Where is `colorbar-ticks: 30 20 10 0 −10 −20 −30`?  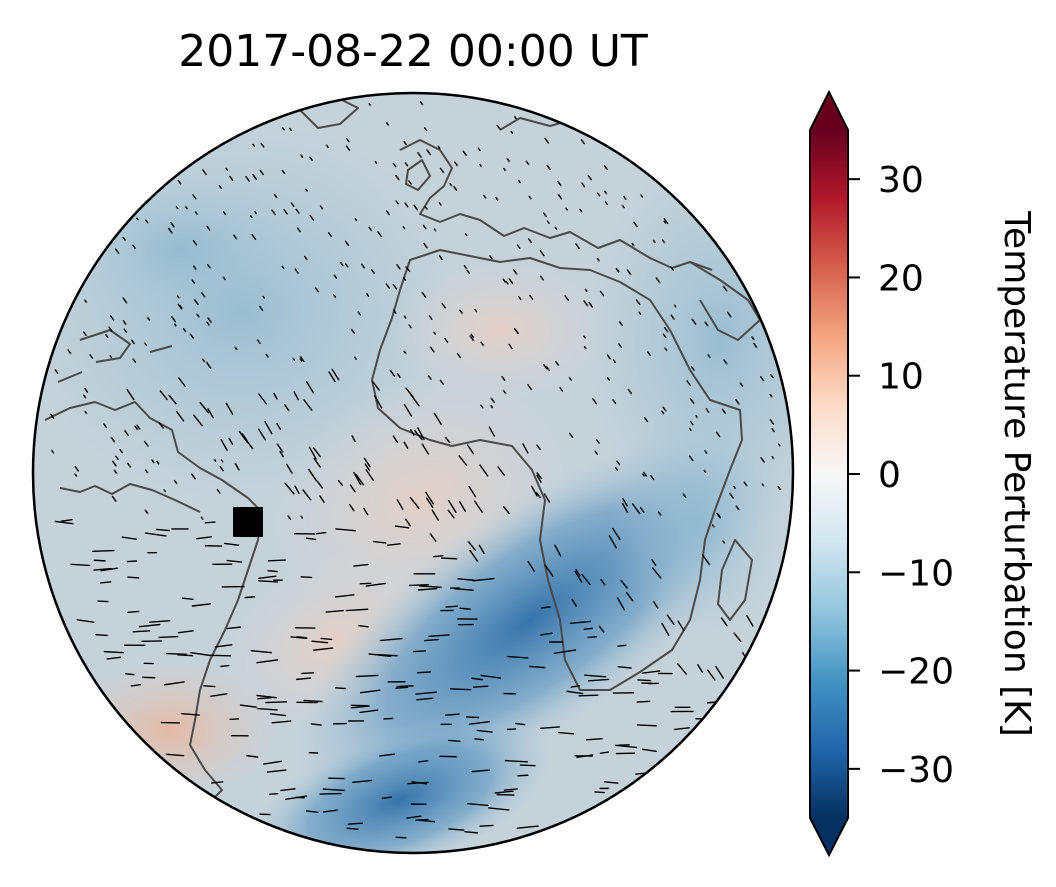
colorbar-ticks: 30 20 10 0 −10 −20 −30 is located at coordinates (901, 475).